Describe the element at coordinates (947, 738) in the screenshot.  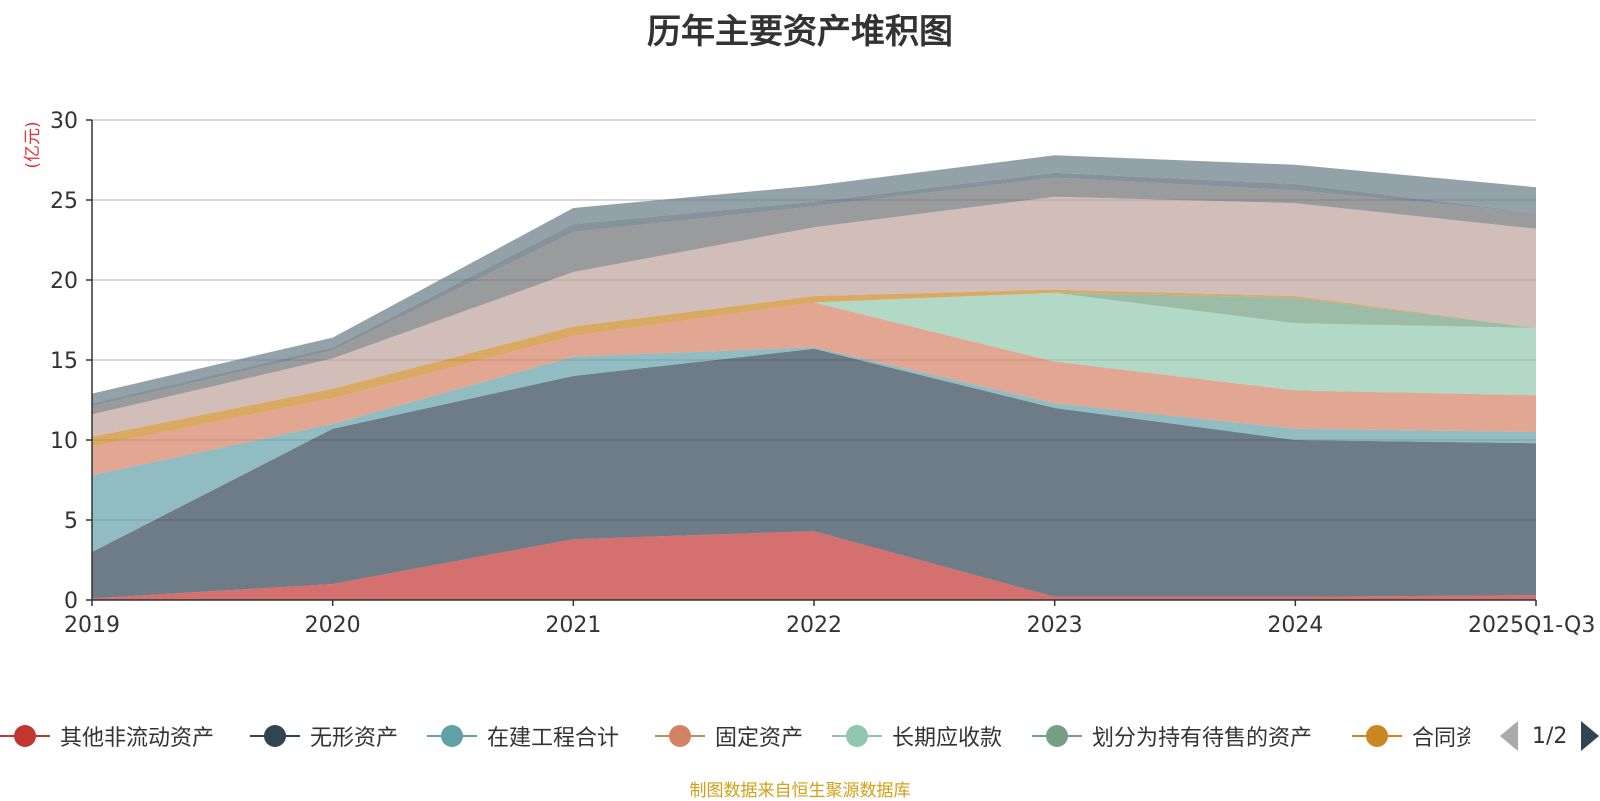
I see `legend-label: 长期应收款` at that location.